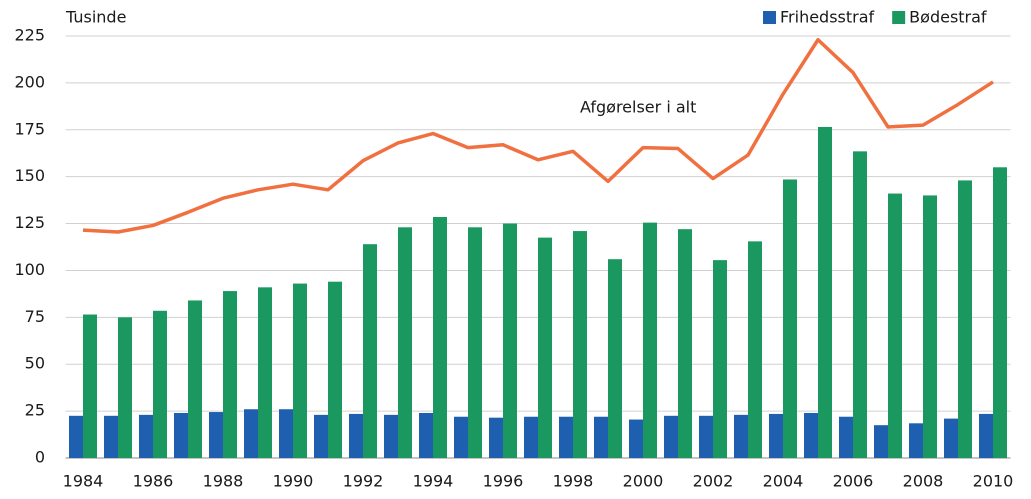 The image size is (1031, 499). Describe the element at coordinates (923, 481) in the screenshot. I see `x-tick-label: 2008` at that location.